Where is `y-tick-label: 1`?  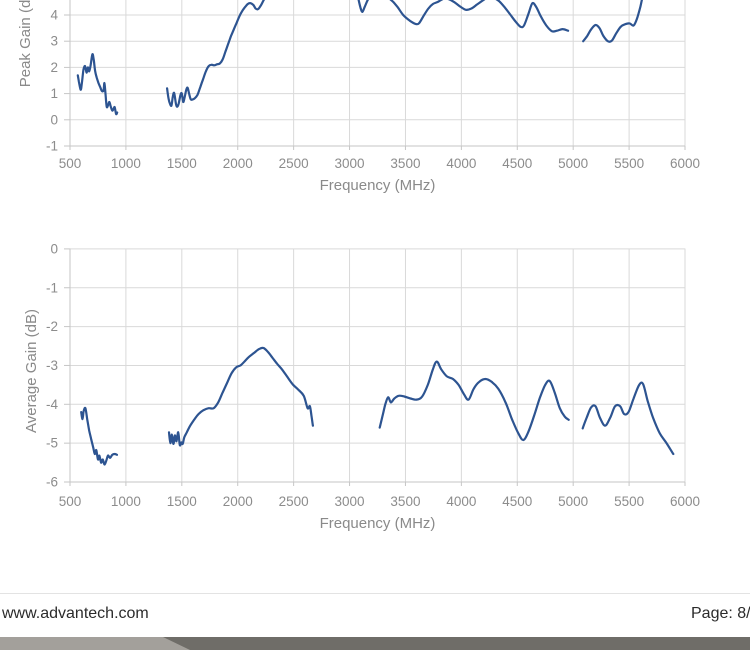 y-tick-label: 1 is located at coordinates (54, 93).